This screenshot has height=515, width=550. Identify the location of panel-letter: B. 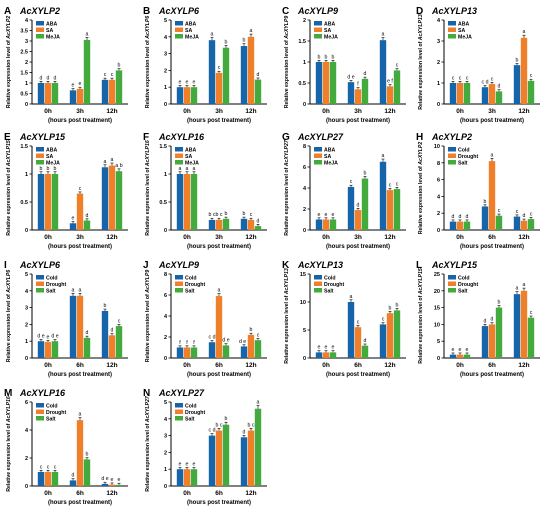
(146, 11).